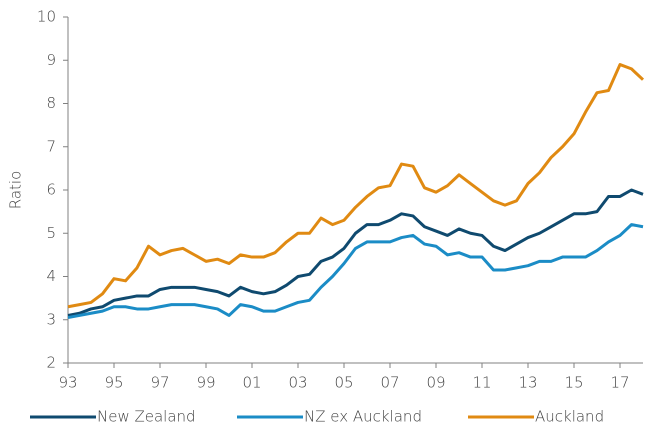  Describe the element at coordinates (297, 383) in the screenshot. I see `x-tick-label: 03` at that location.